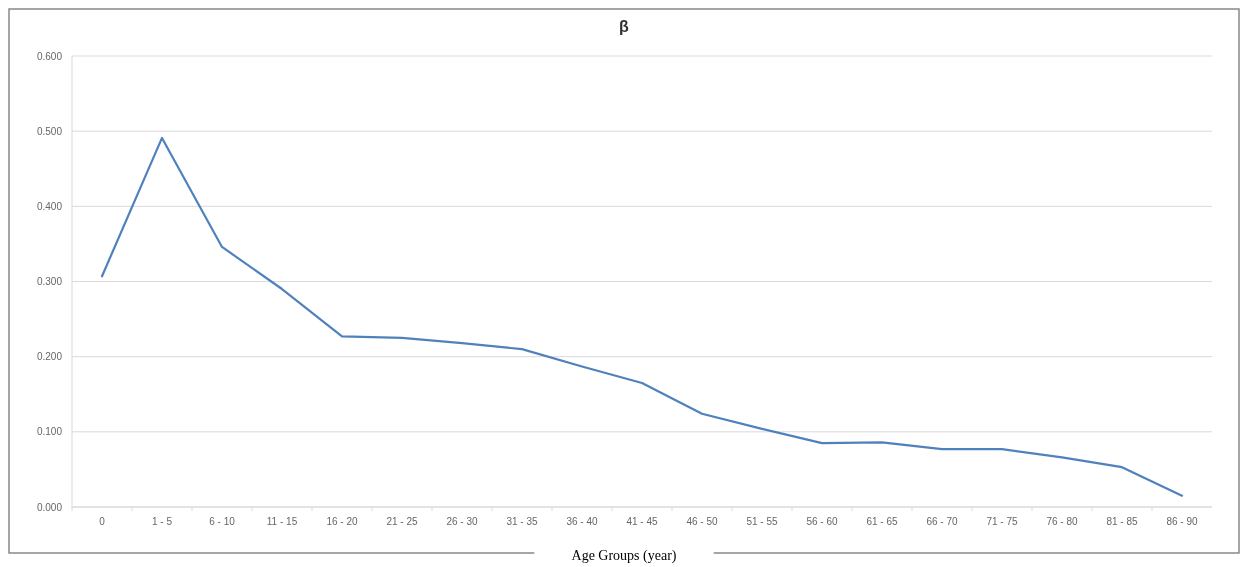 The width and height of the screenshot is (1248, 567). Describe the element at coordinates (462, 521) in the screenshot. I see `x-tick-label: 26 - 30` at that location.